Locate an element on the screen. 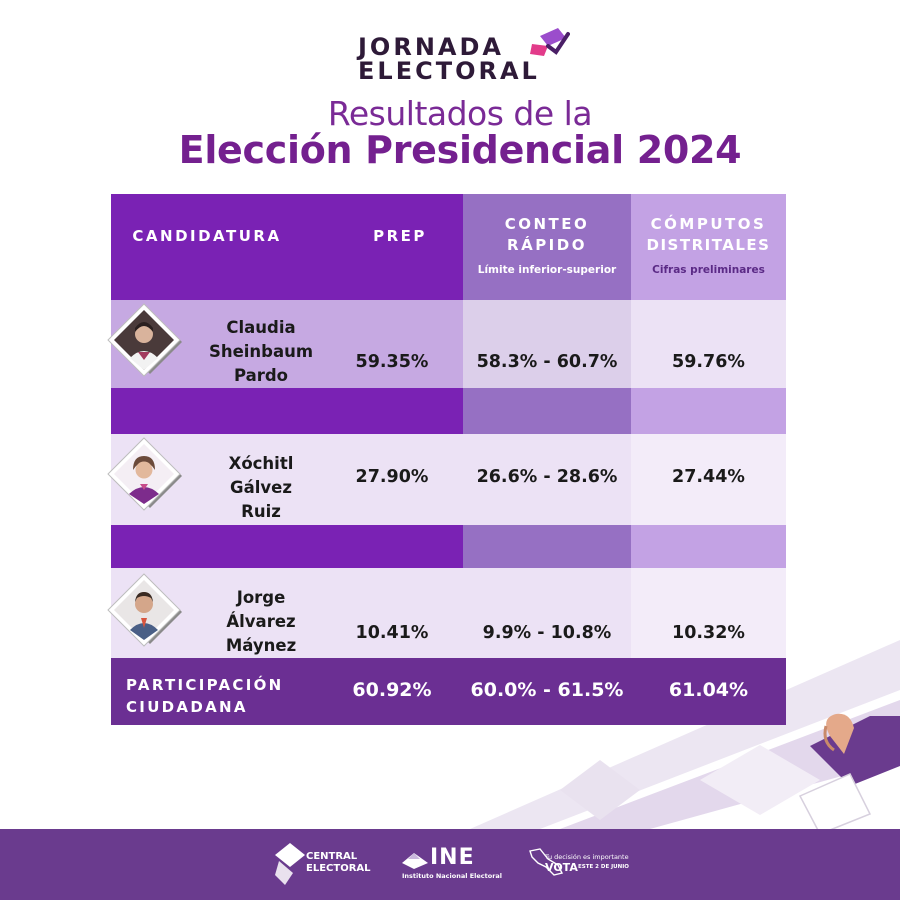  vota-date: ESTE 2 DE JUNIO is located at coordinates (603, 867).